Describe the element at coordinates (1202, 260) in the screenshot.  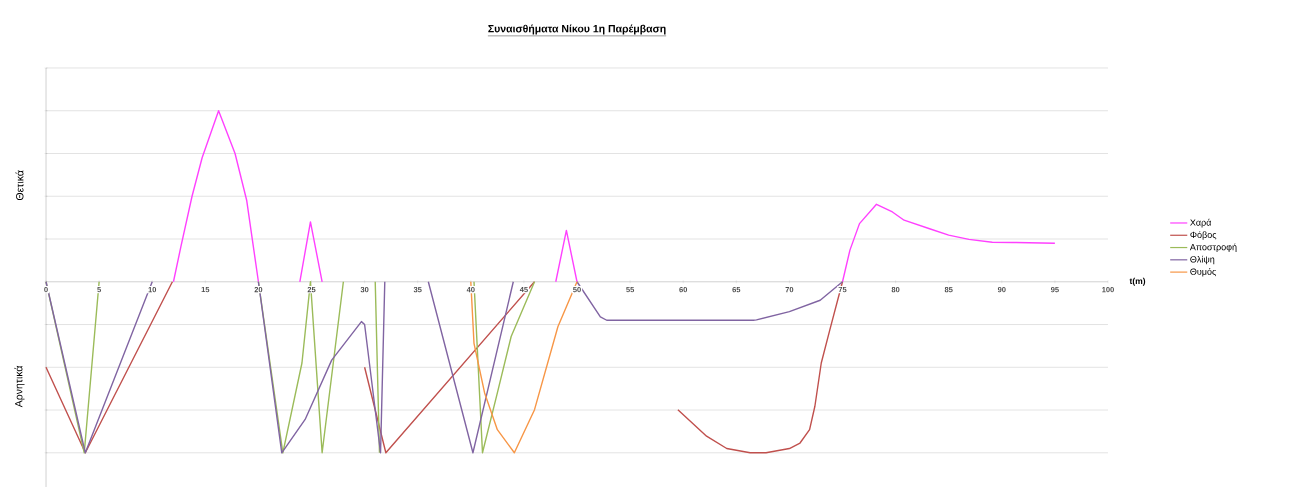
I see `legend-label: Θλίψη` at that location.